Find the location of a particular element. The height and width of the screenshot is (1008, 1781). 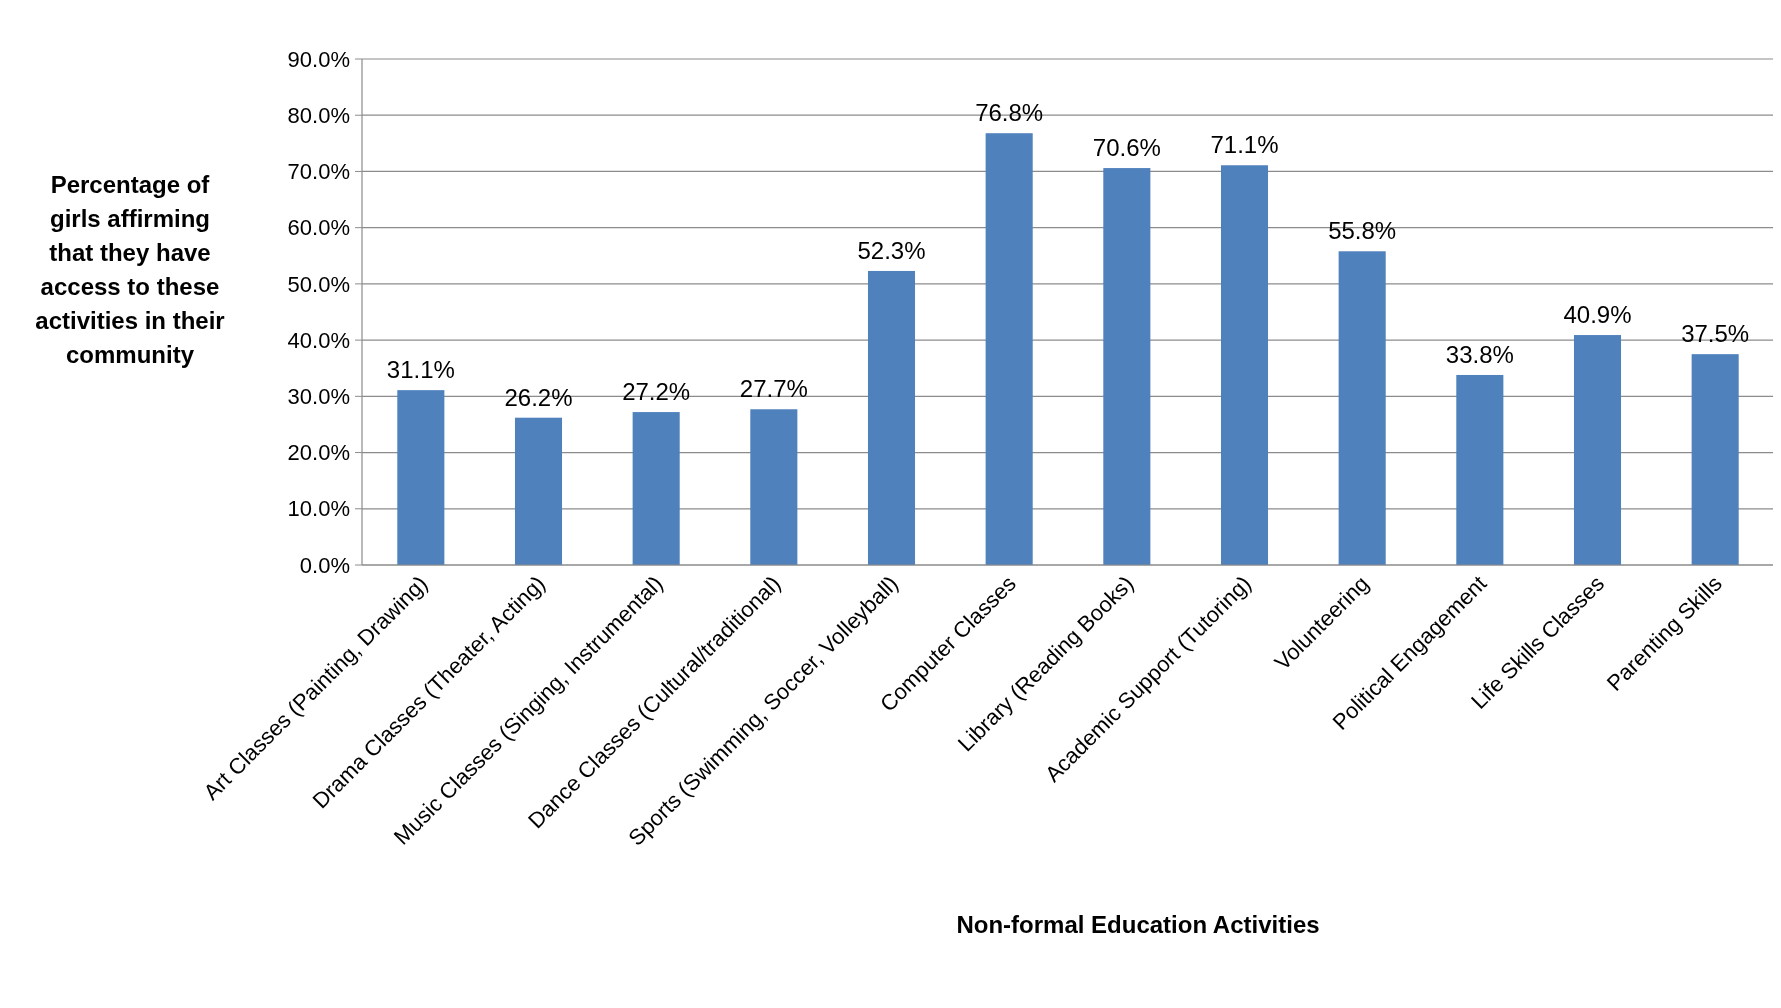

y-tick-label: 90.0% is located at coordinates (318, 59).